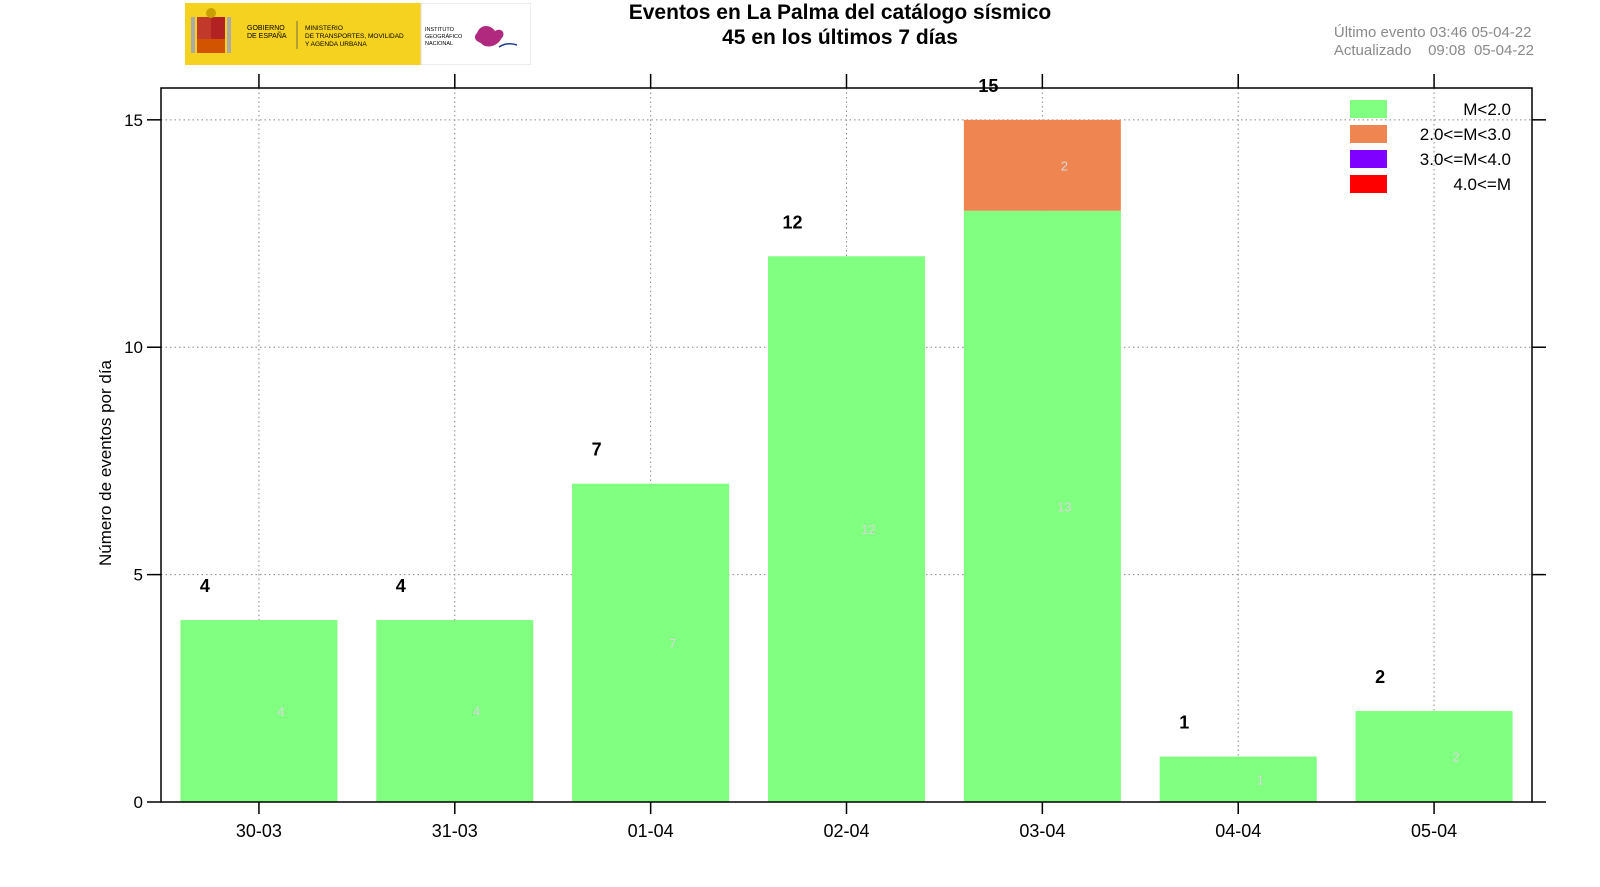  I want to click on x-tick-label: 01-04, so click(651, 831).